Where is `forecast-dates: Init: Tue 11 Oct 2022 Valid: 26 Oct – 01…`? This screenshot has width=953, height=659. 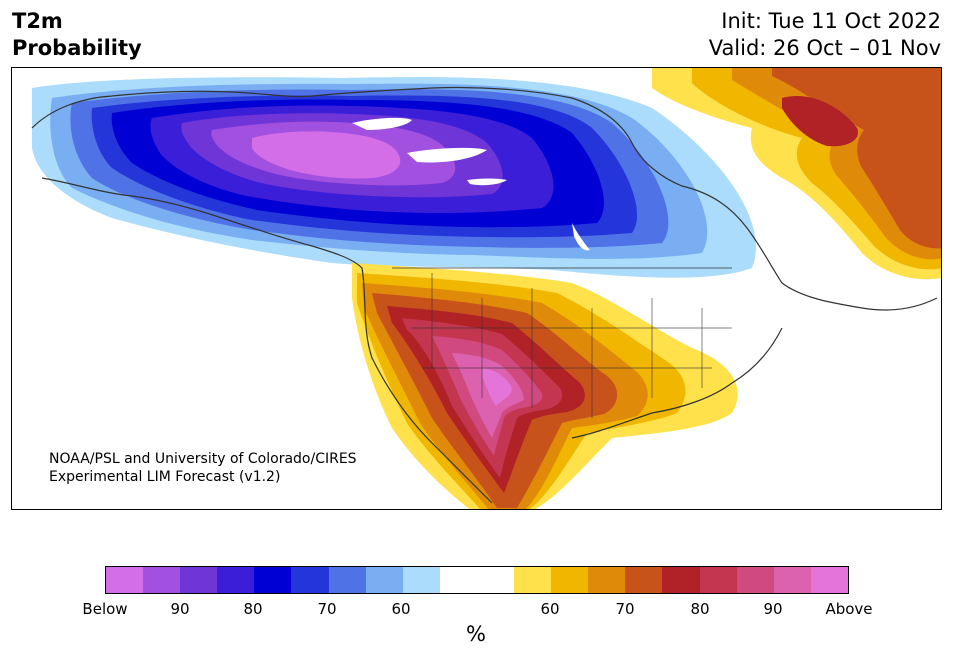
forecast-dates: Init: Tue 11 Oct 2022 Valid: 26 Oct – 01… is located at coordinates (825, 35).